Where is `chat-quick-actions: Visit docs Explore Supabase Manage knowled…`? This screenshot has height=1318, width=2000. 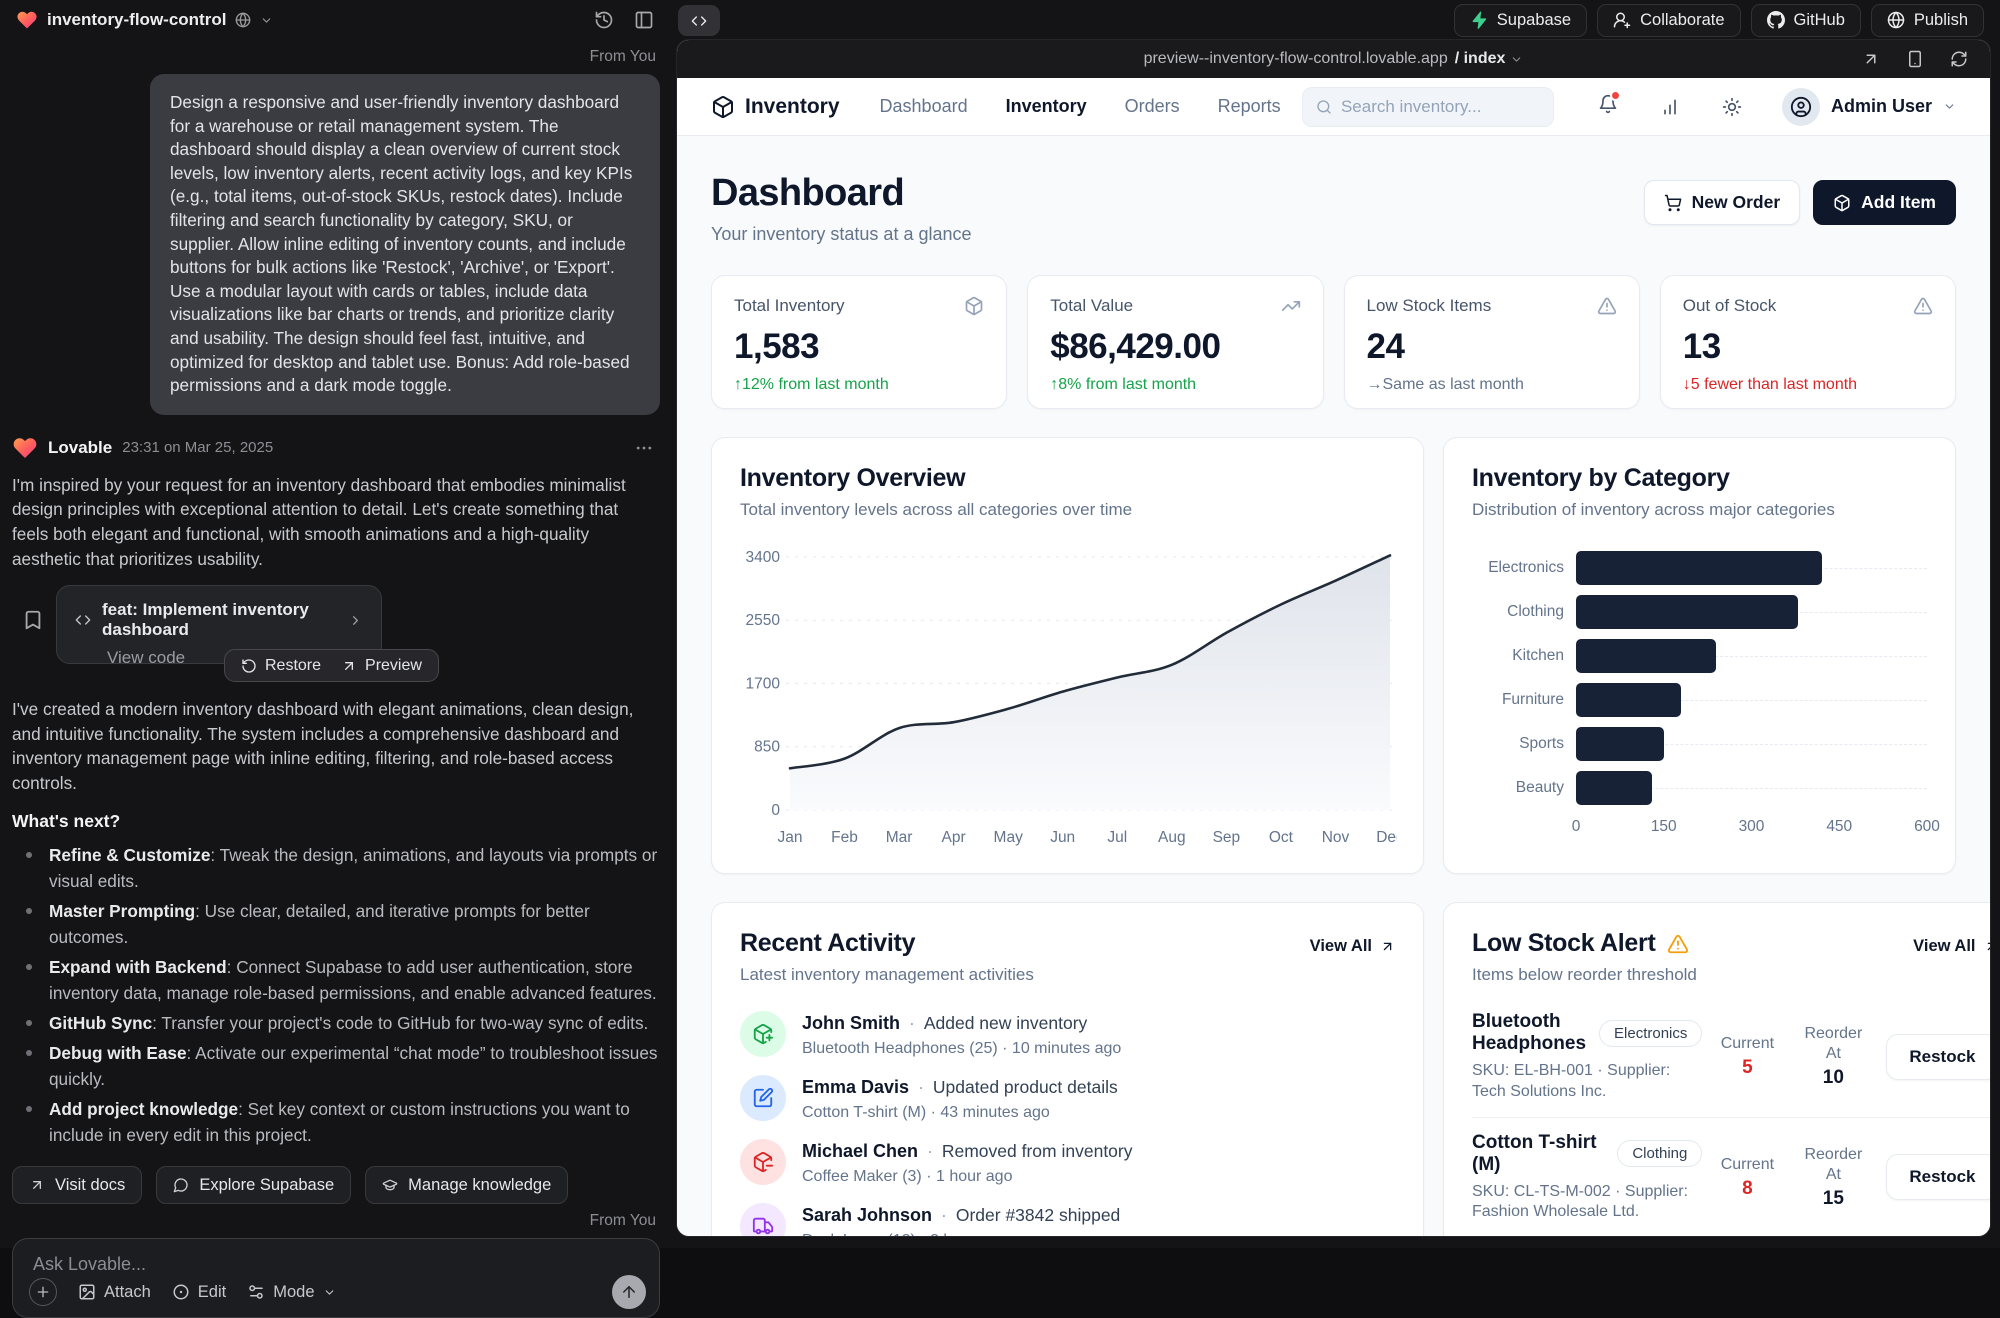
chat-quick-actions: Visit docs Explore Supabase Manage knowled… is located at coordinates (336, 1185).